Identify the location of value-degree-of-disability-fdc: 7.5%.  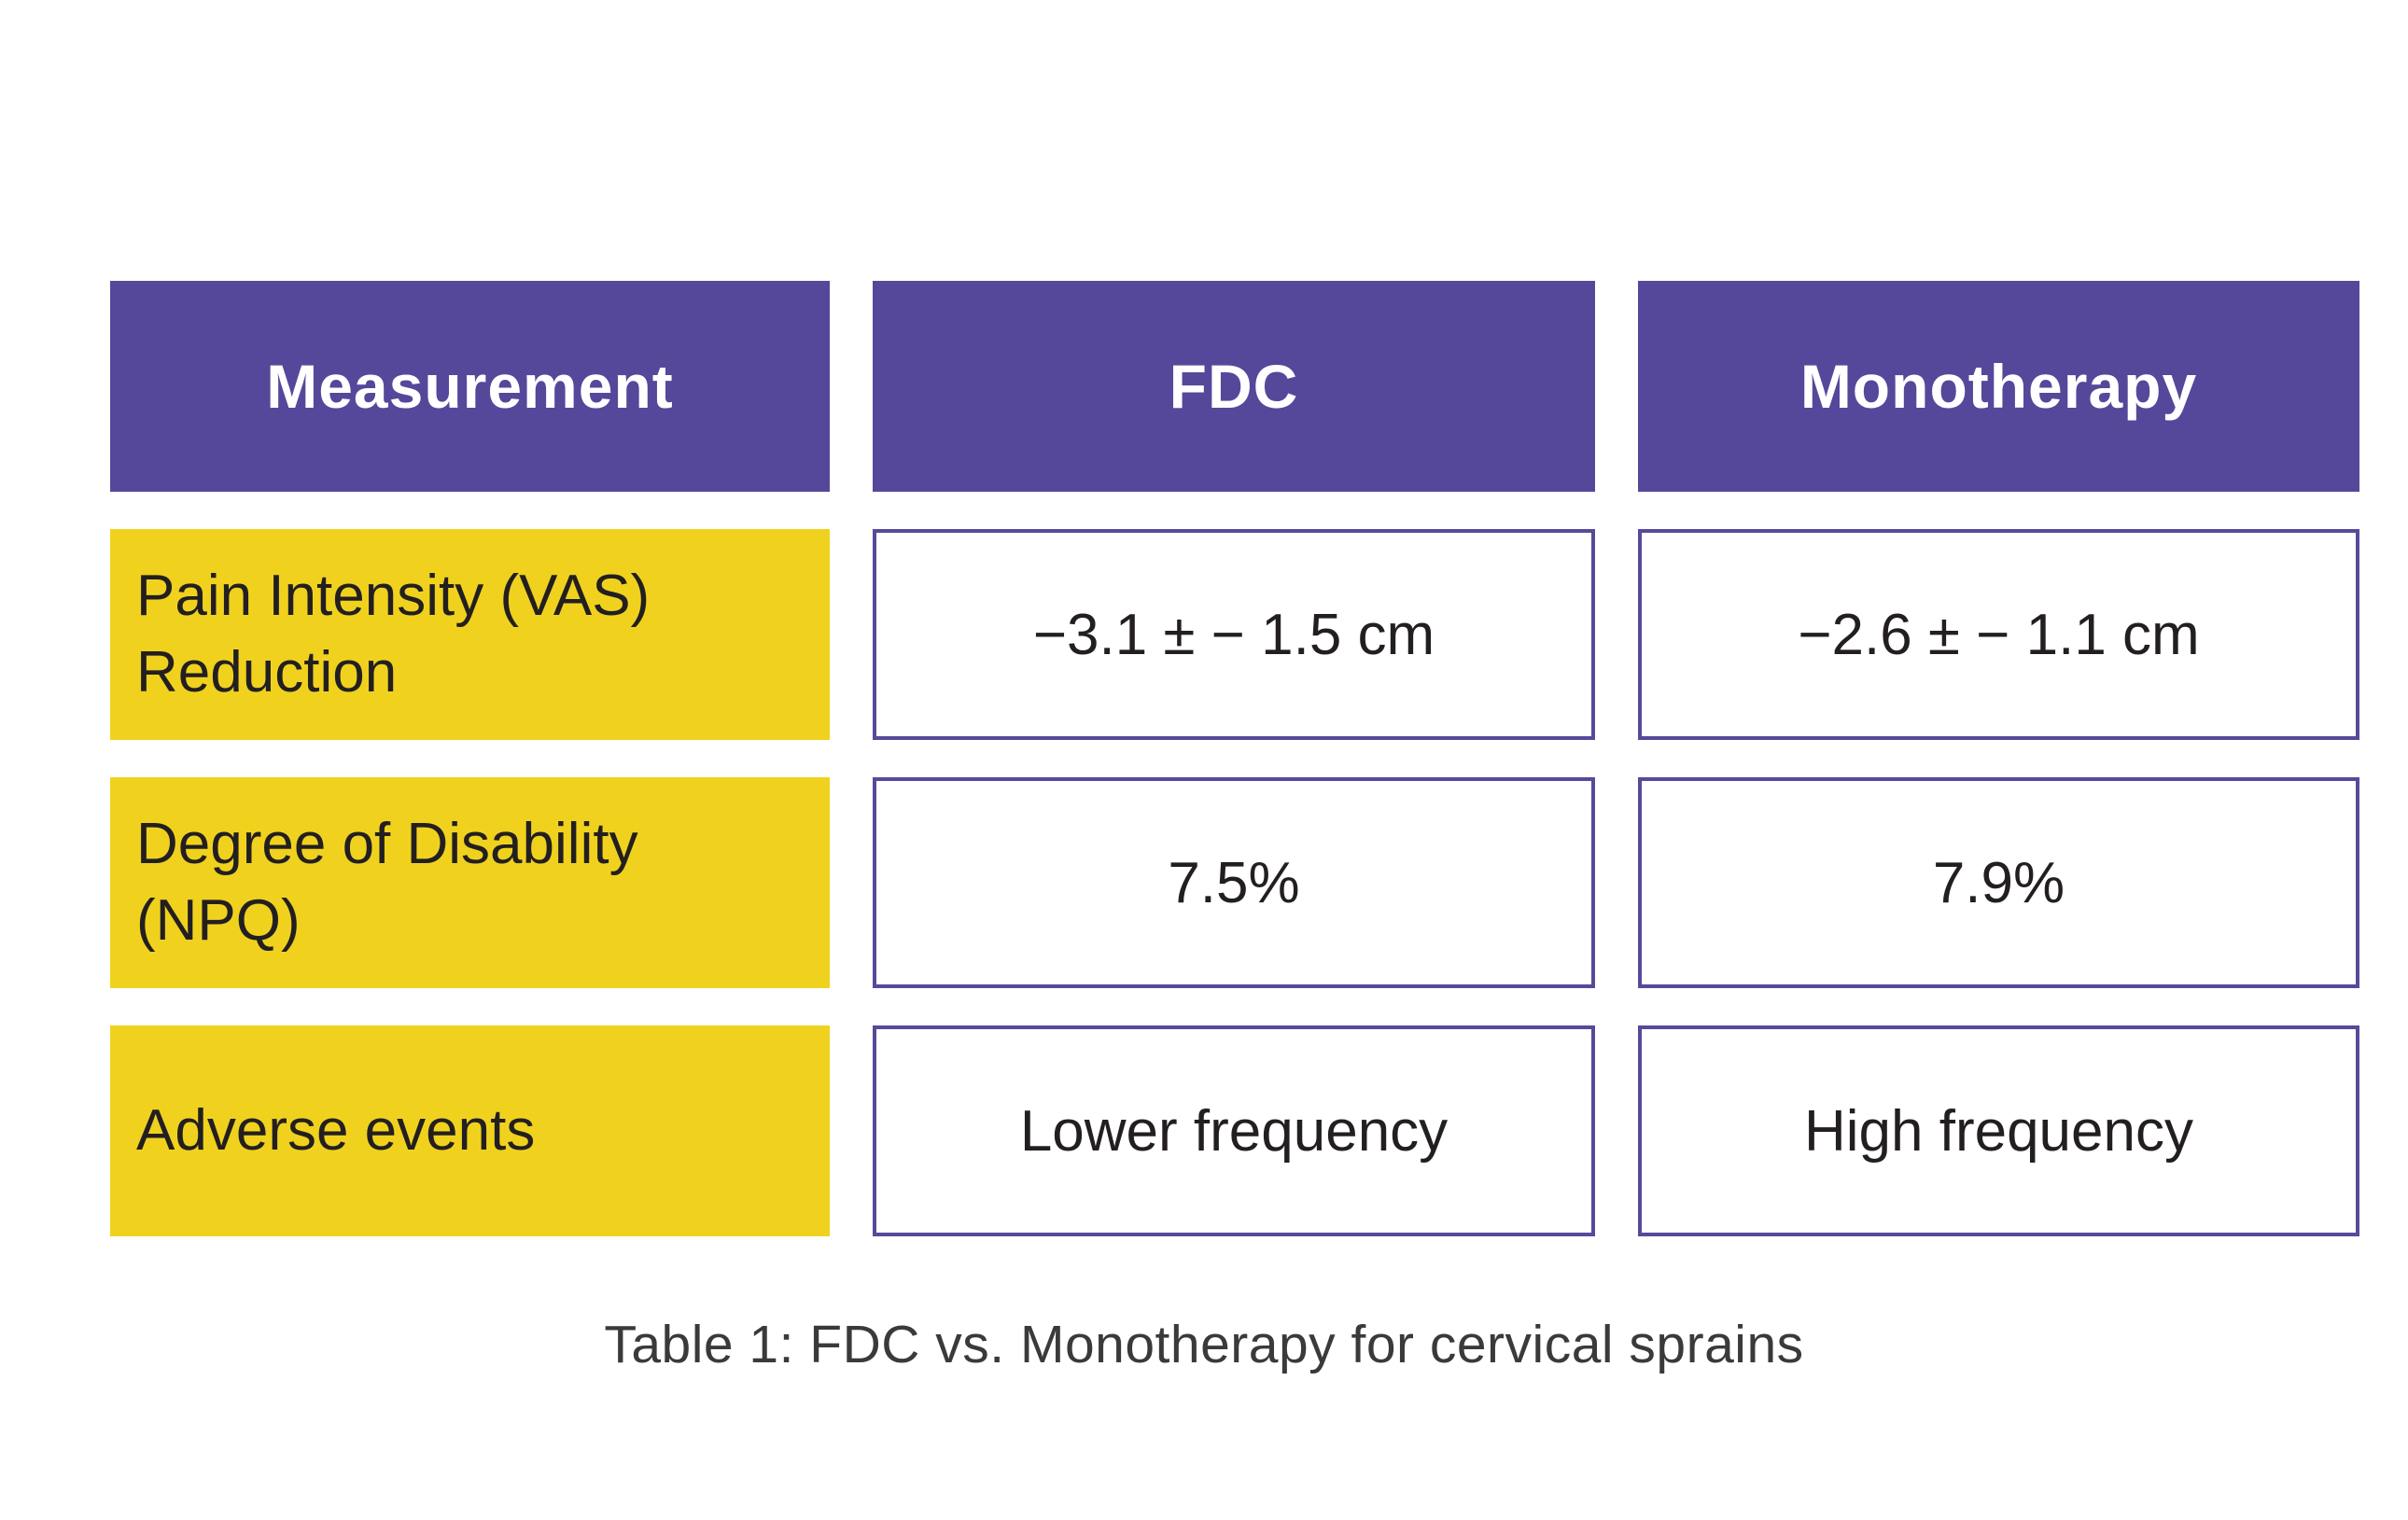
(1234, 882).